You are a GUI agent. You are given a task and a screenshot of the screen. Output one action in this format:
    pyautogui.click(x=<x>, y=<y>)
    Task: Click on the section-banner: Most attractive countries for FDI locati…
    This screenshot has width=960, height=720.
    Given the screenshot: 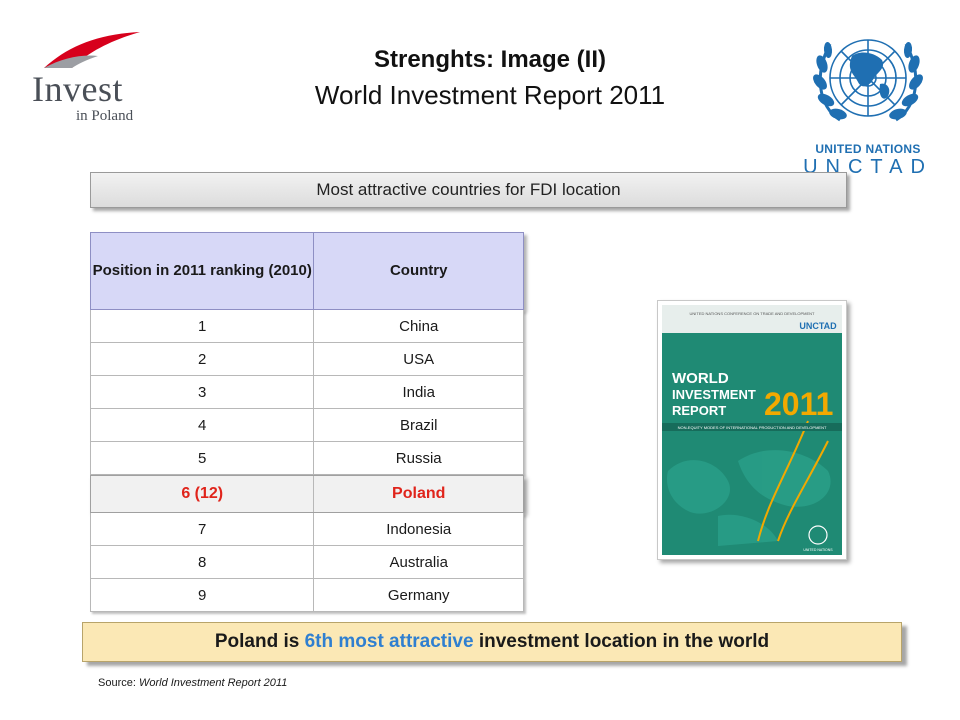 What is the action you would take?
    pyautogui.click(x=468, y=190)
    